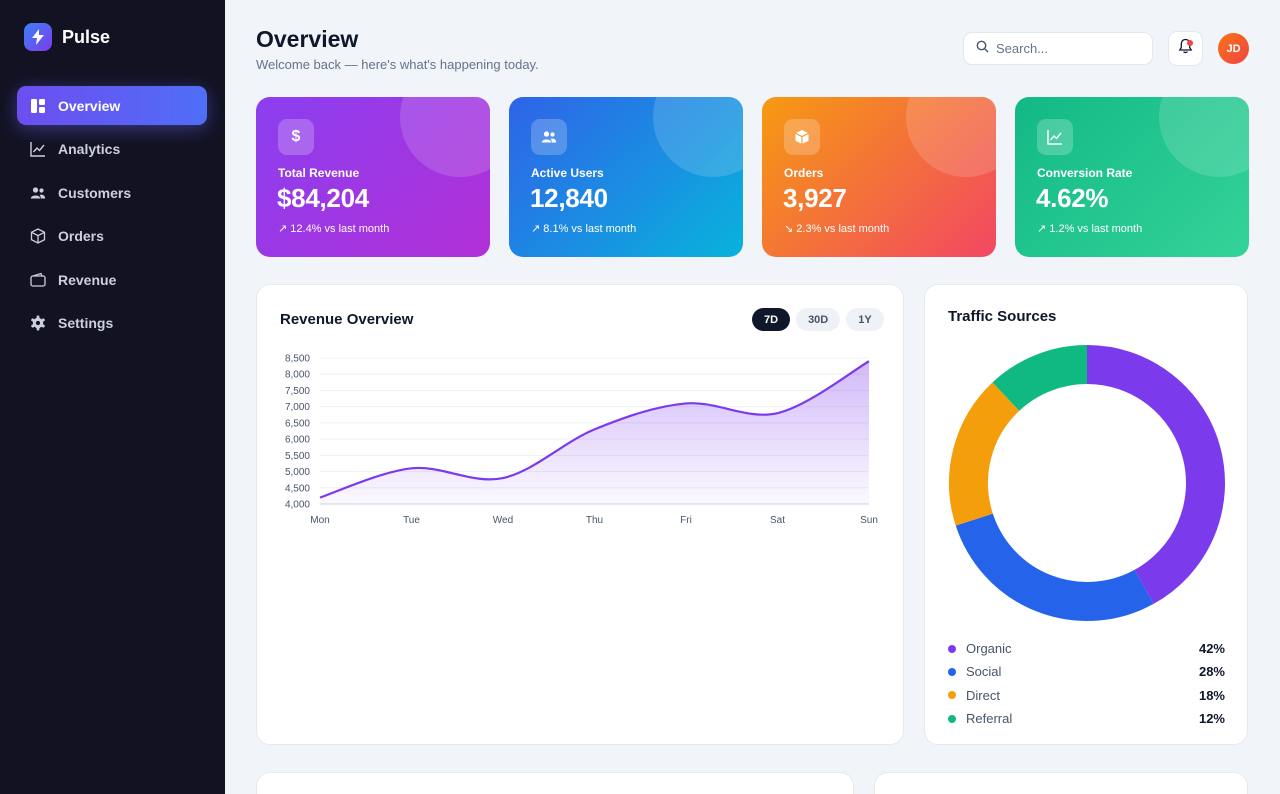  I want to click on search-input, so click(1066, 48).